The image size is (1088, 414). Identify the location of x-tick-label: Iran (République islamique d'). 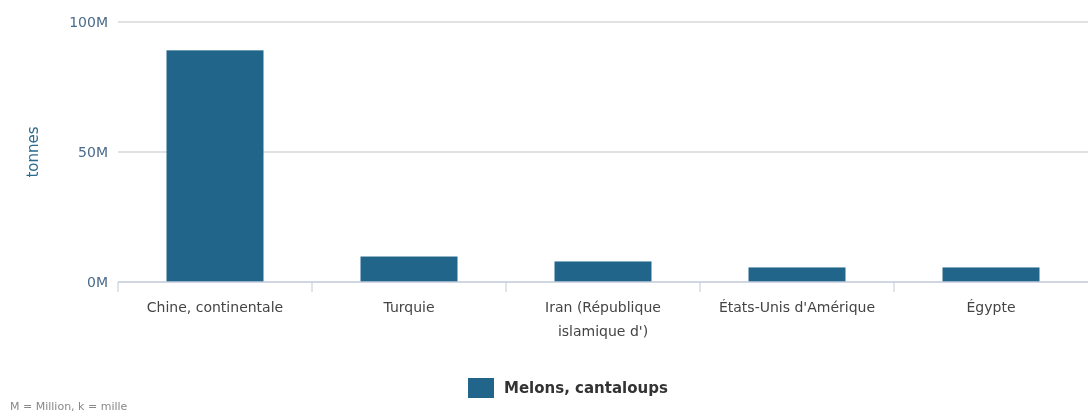
(603, 319).